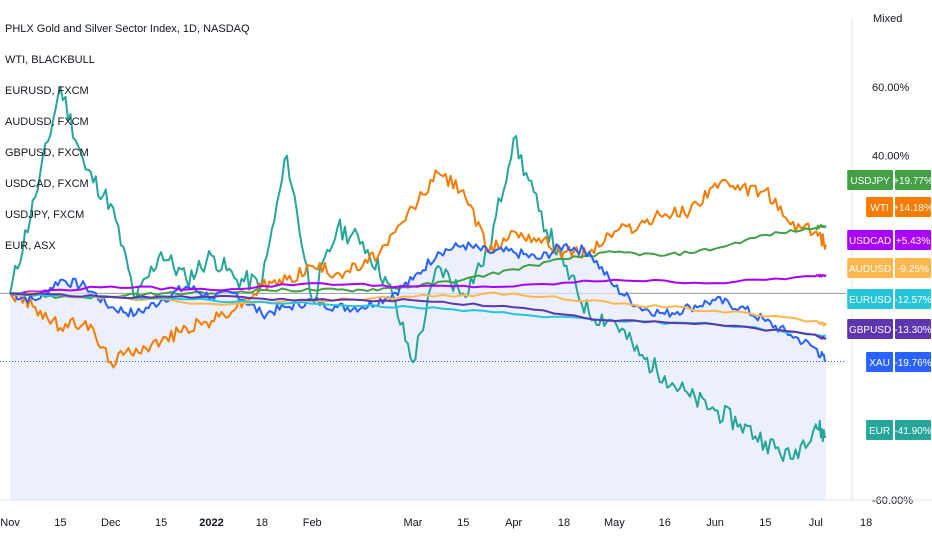 The image size is (932, 550). Describe the element at coordinates (47, 184) in the screenshot. I see `legend-item-usdcad: USDCAD, FXCM` at that location.